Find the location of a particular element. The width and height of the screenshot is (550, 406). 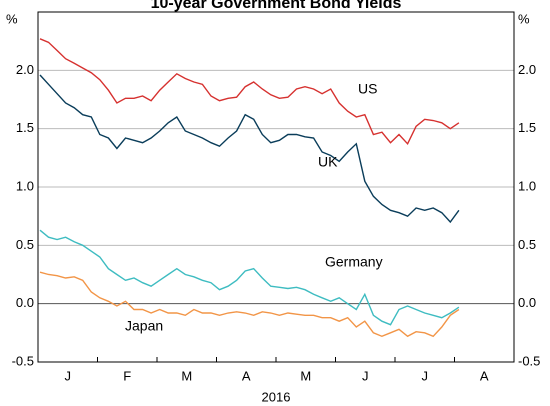

y-tick-label: 2.0 is located at coordinates (25, 69).